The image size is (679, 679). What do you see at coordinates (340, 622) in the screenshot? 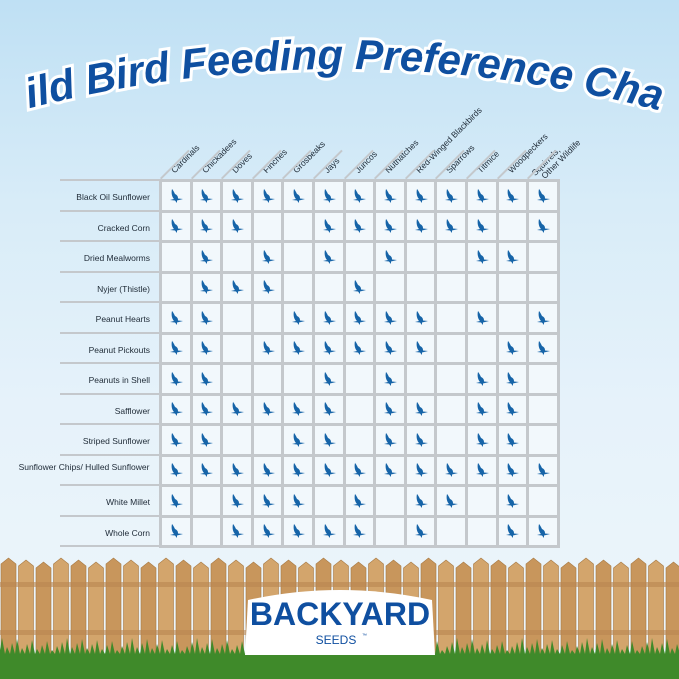
I see `backyard-seeds-logo: BACKYARD SEEDS ™` at bounding box center [340, 622].